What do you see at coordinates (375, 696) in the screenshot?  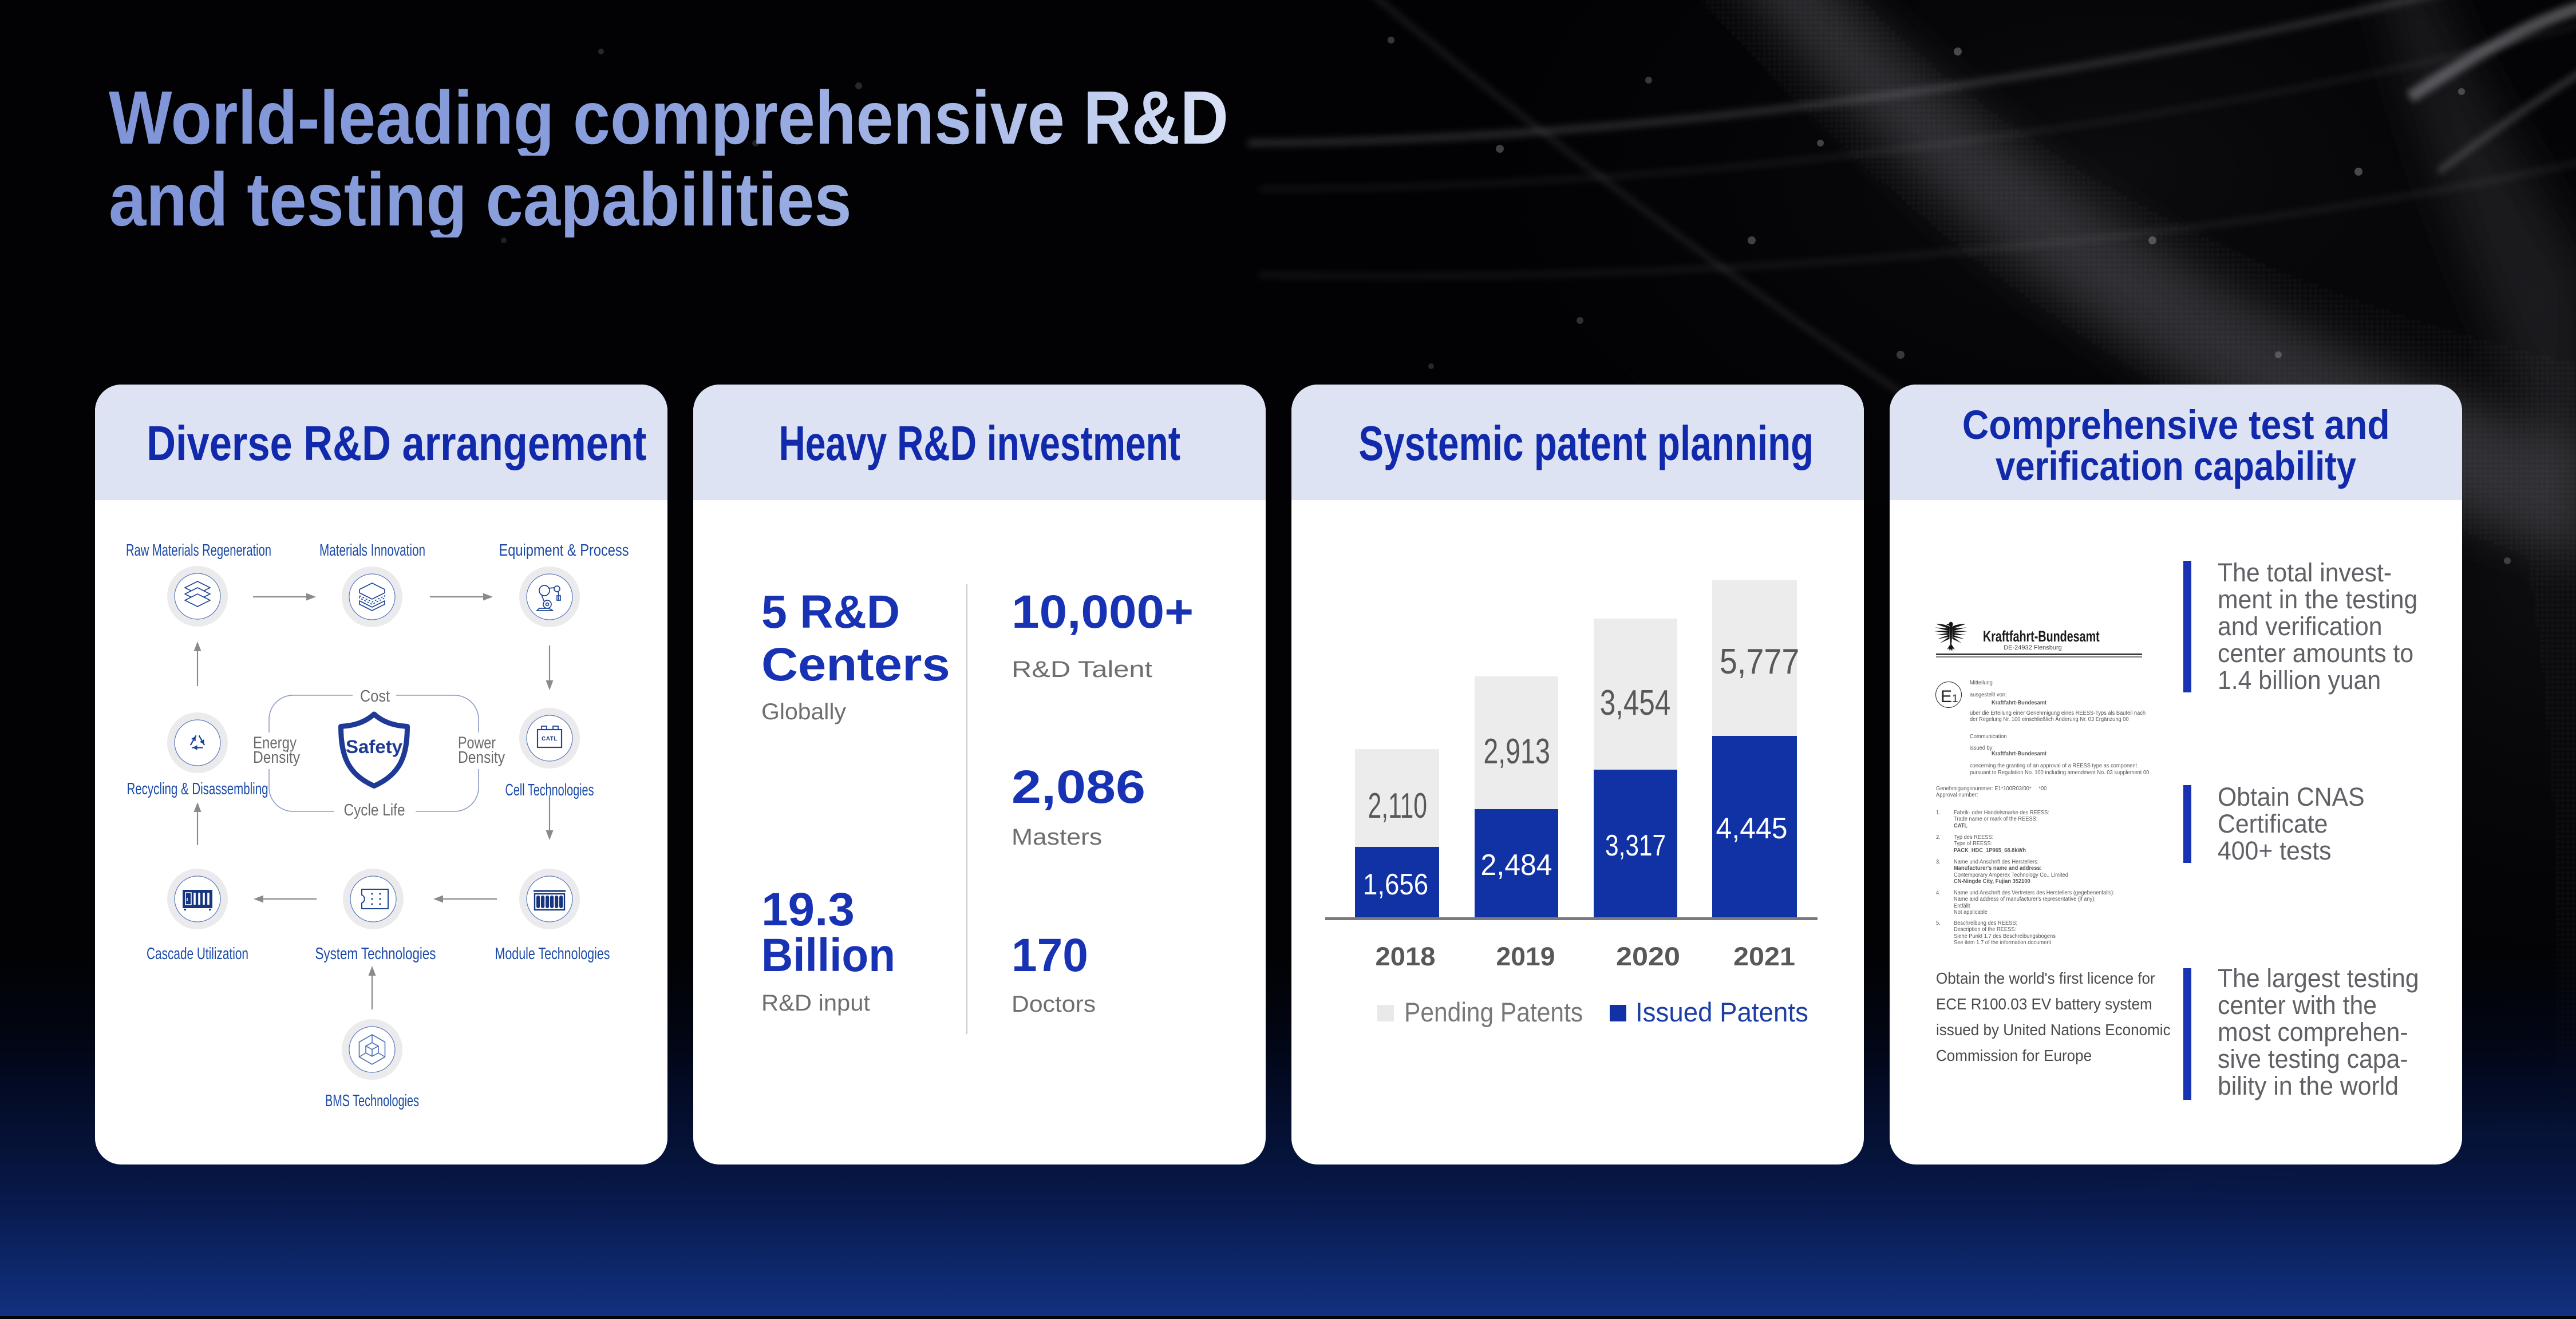 I see `svg-text: Cost` at bounding box center [375, 696].